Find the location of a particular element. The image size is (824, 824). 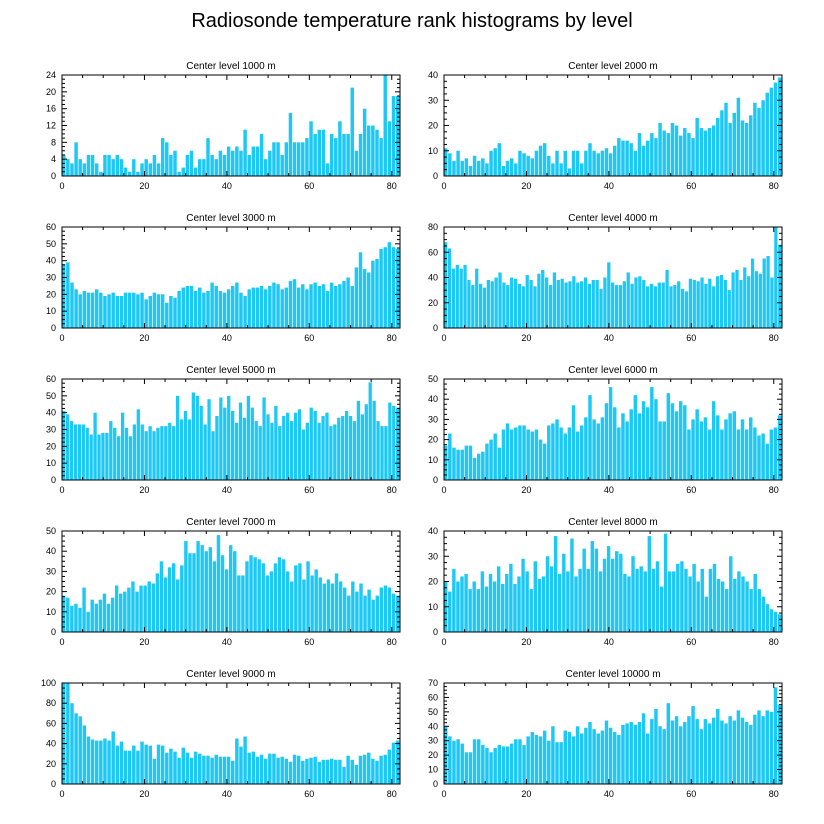

histogram-panel: Center level 2000 m 0 20 40 60 80 0 10 20 30 40 is located at coordinates (605, 126).